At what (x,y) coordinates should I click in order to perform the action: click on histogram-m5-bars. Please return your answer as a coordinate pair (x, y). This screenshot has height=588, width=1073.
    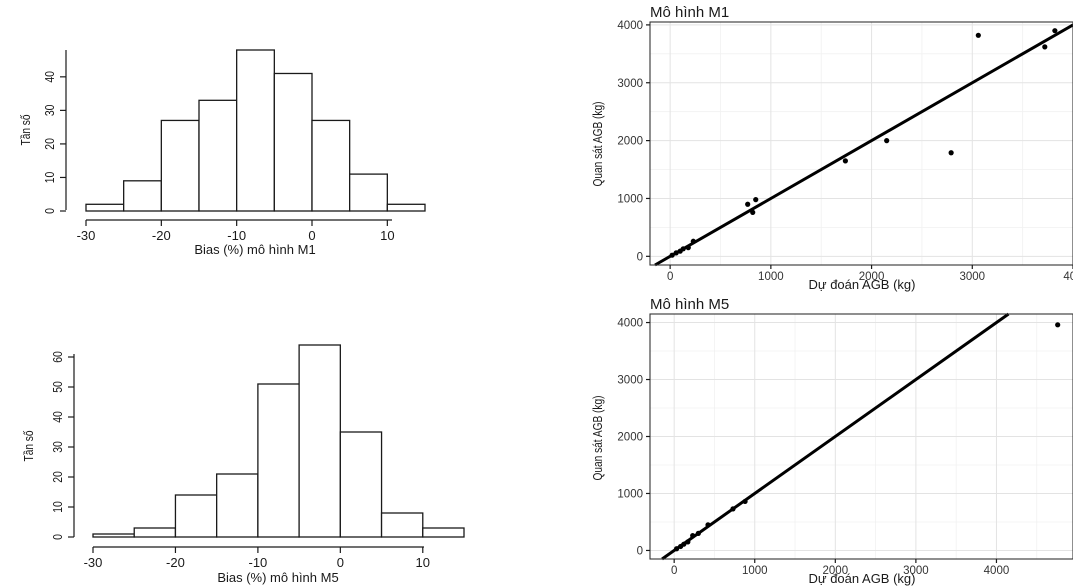
    Looking at the image, I should click on (278, 441).